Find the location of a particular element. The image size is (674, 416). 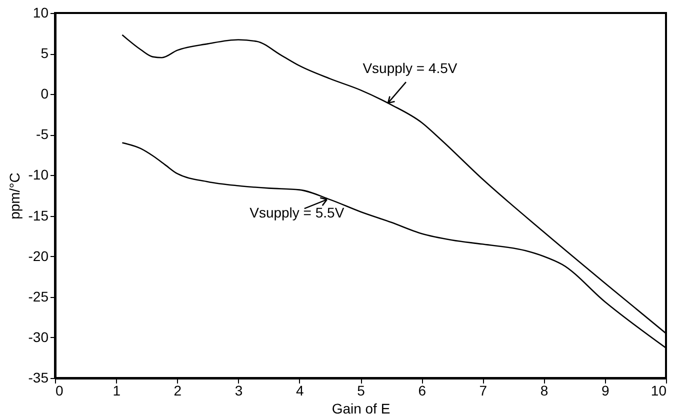

y-tick-label: -10 is located at coordinates (38, 174).